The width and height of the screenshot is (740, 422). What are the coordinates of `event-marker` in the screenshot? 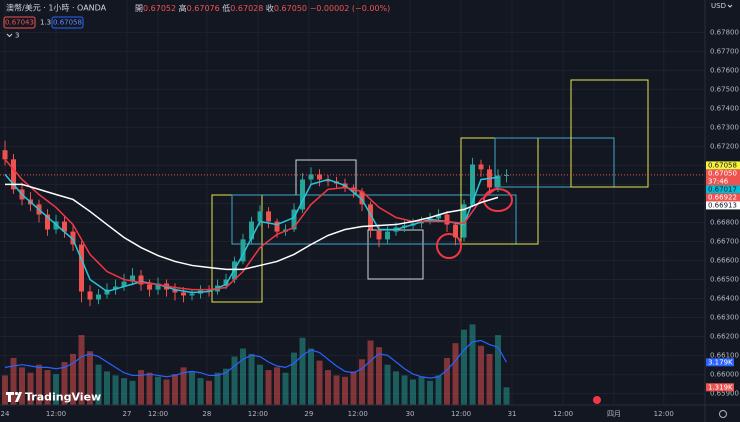 It's located at (597, 400).